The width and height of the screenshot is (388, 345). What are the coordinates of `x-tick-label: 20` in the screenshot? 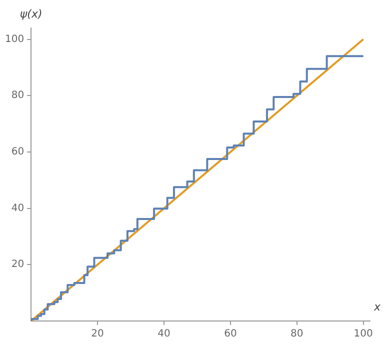 It's located at (97, 334).